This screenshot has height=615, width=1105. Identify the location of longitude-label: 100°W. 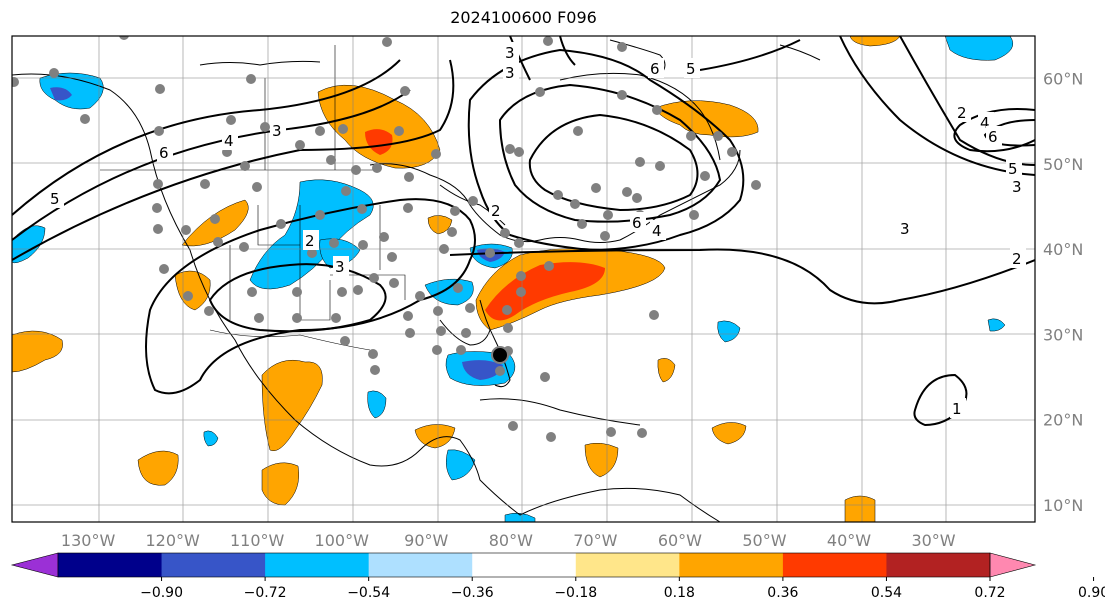
(342, 540).